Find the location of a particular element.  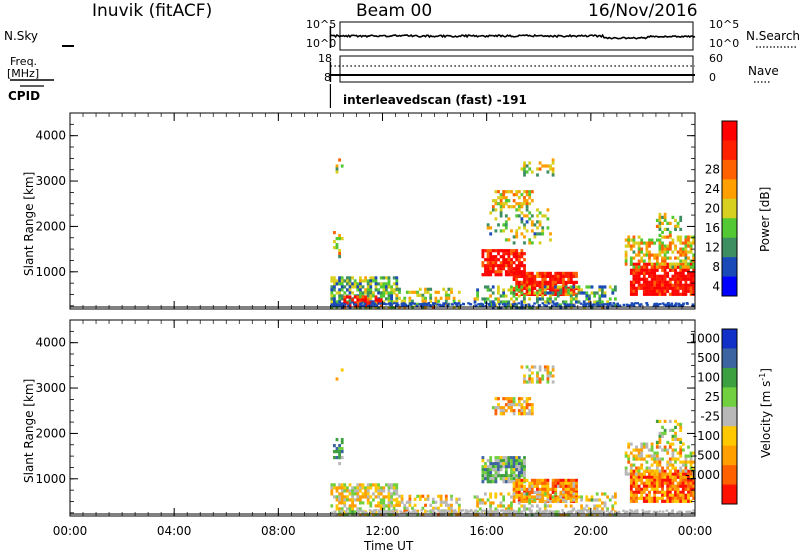

power-colorbar-segment is located at coordinates (729, 267).